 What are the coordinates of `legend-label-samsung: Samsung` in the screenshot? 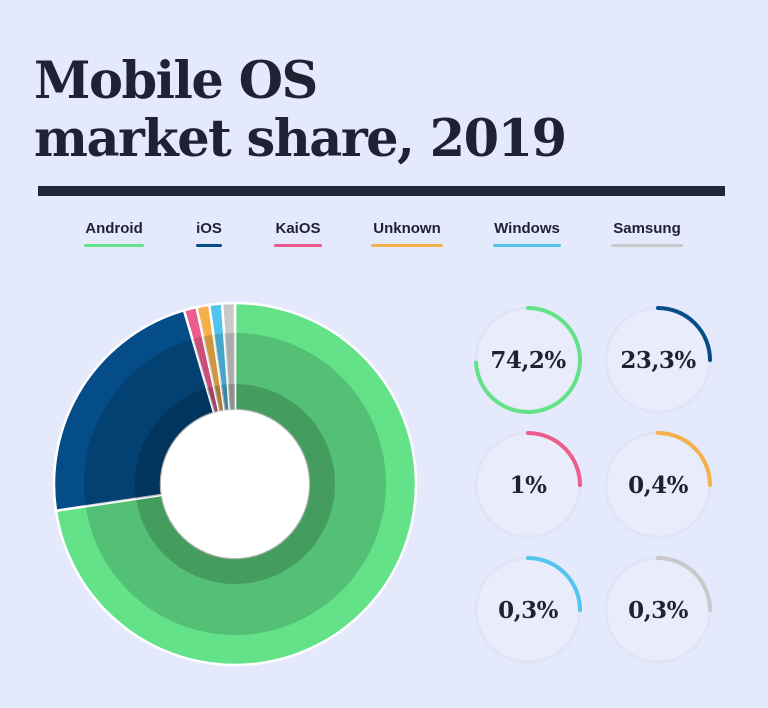 It's located at (647, 228).